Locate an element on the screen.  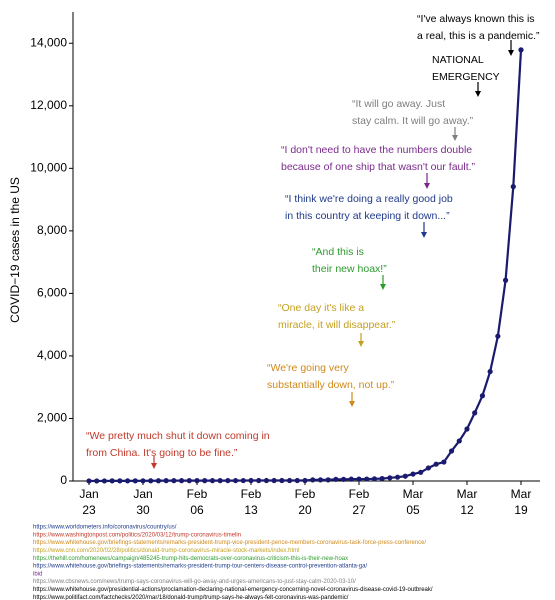
annotation-text: from China. It's going to be fine.” is located at coordinates (162, 453).